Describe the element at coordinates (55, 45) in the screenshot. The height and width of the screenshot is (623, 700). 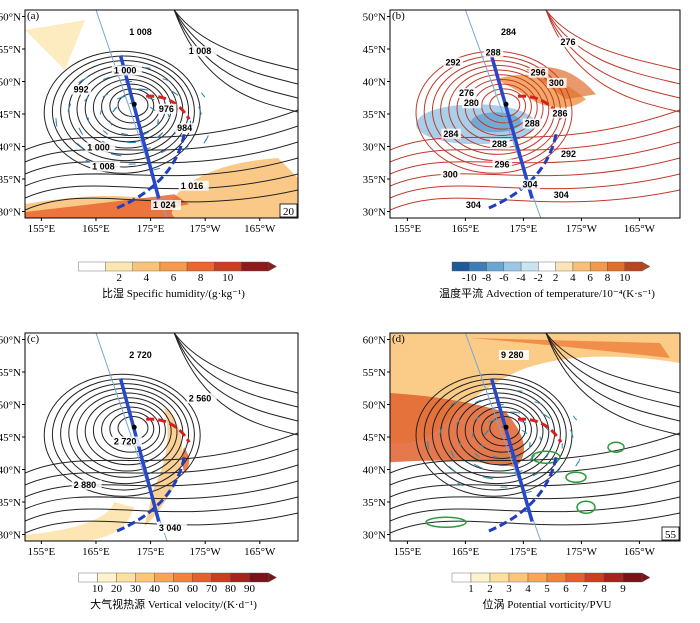
I see `humidity-shade-nw` at that location.